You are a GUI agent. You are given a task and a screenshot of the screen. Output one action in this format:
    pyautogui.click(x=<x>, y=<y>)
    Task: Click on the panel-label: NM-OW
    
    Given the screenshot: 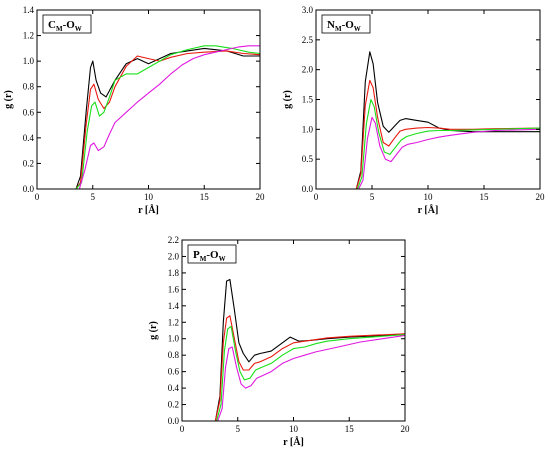 What is the action you would take?
    pyautogui.click(x=344, y=26)
    